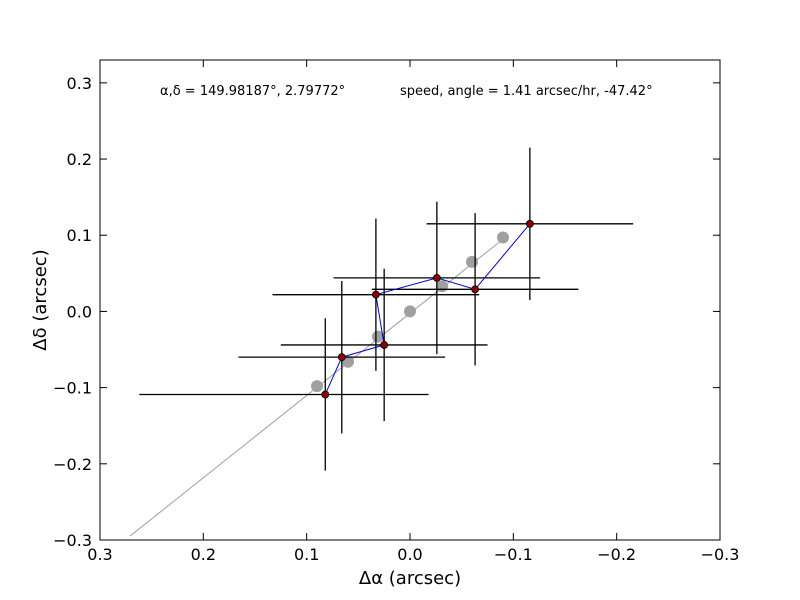  I want to click on speed-annotation: speed, angle = 1.41 arcsec/hr, -47.42°, so click(526, 91).